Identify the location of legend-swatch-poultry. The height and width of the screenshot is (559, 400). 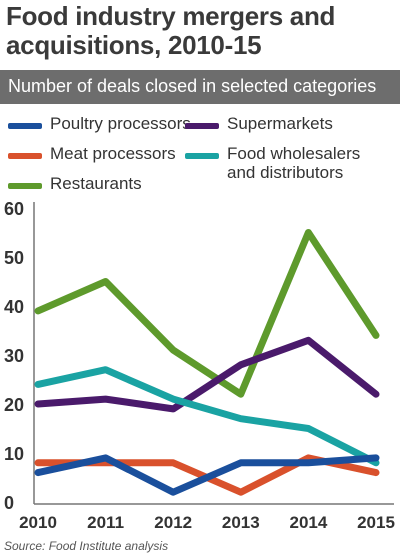
(25, 126).